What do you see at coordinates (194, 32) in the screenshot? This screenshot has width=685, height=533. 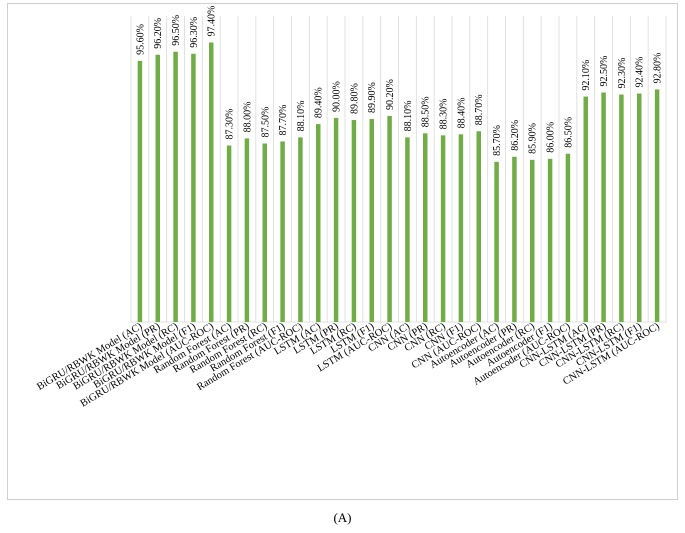 I see `data-label: 96.30%` at bounding box center [194, 32].